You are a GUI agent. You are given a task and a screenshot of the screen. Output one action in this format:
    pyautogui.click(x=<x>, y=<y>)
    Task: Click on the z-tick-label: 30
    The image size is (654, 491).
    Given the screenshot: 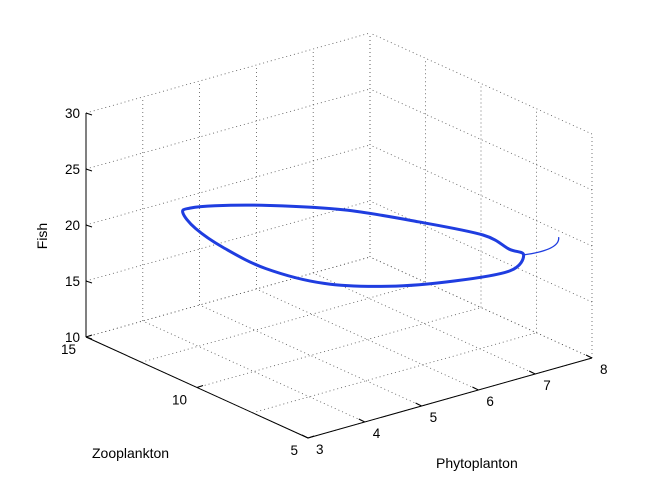 What is the action you would take?
    pyautogui.click(x=72, y=113)
    